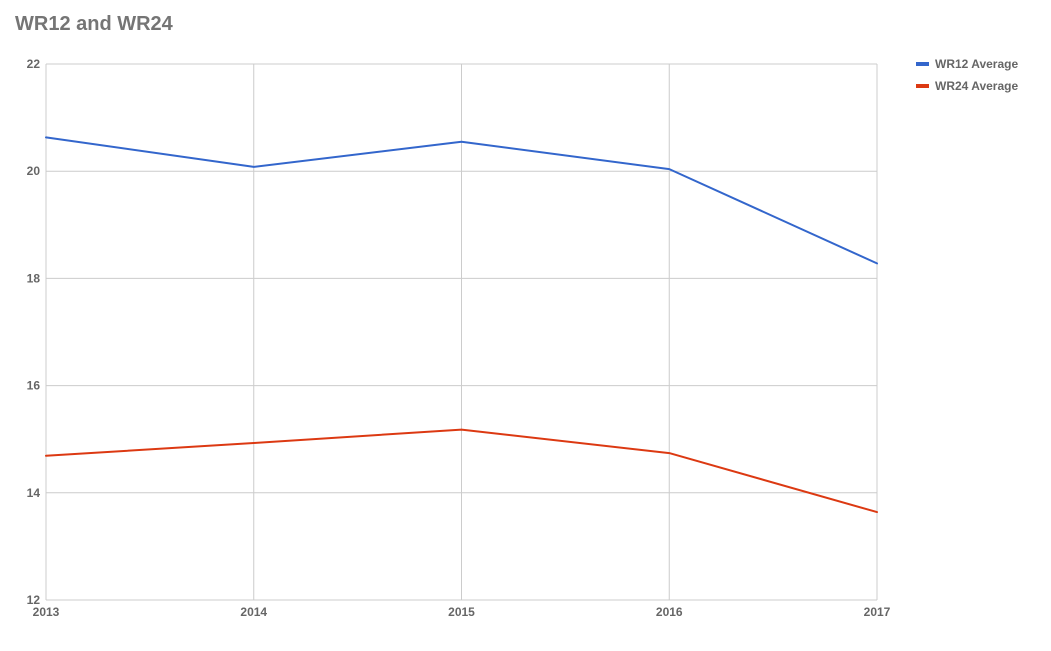 Image resolution: width=1051 pixels, height=651 pixels. What do you see at coordinates (461, 612) in the screenshot?
I see `x-tick-label: 2015` at bounding box center [461, 612].